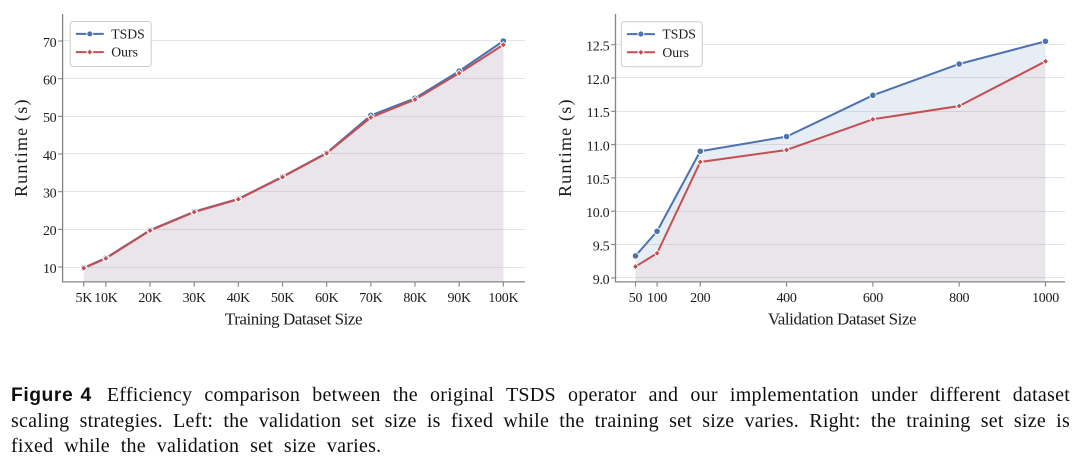 The image size is (1080, 461). What do you see at coordinates (50, 43) in the screenshot?
I see `svg-text: 70` at bounding box center [50, 43].